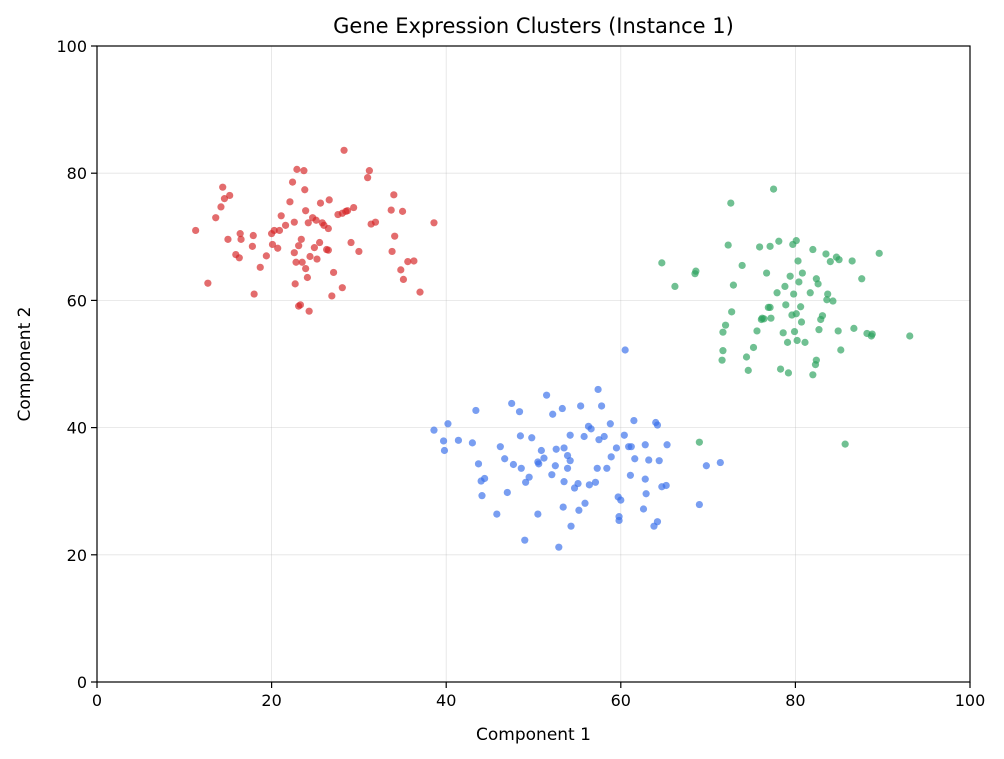 This screenshot has width=1004, height=759. I want to click on y-tick-label: 0, so click(82, 682).